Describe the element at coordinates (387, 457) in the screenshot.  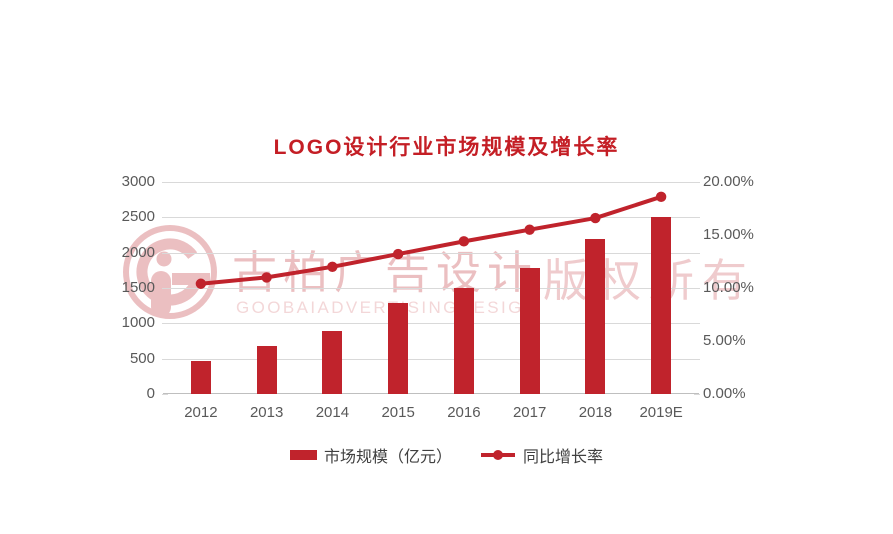
I see `legend-label-market-size: 市场规模（亿元）` at that location.